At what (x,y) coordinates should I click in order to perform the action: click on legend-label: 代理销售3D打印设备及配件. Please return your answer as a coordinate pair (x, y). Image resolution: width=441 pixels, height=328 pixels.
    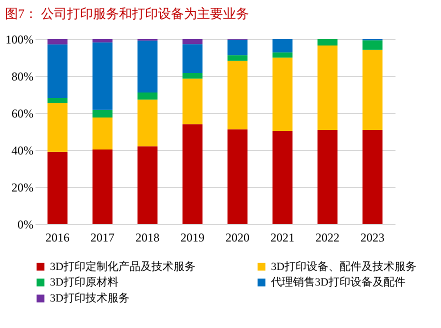
    Looking at the image, I should click on (338, 282).